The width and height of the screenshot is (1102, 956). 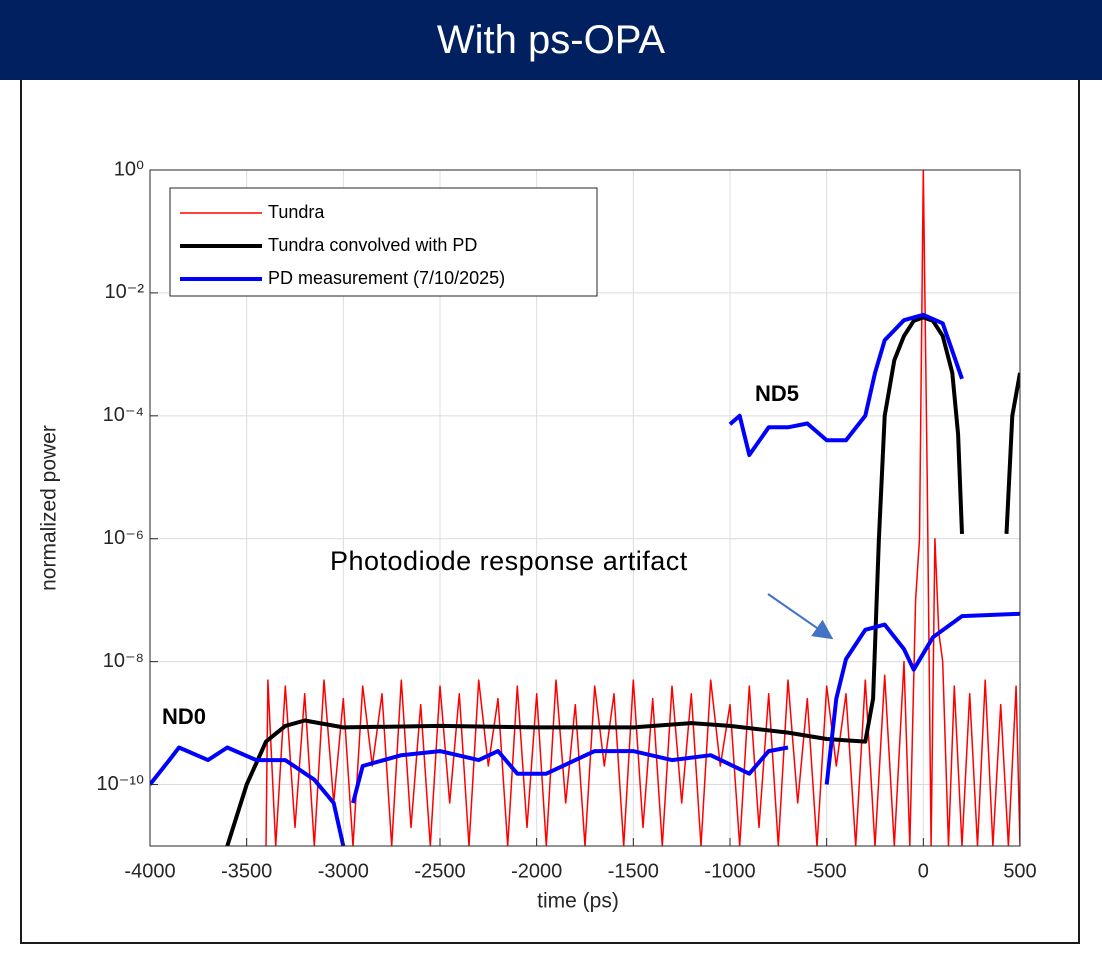 I want to click on x-tick-label: -500, so click(x=827, y=871).